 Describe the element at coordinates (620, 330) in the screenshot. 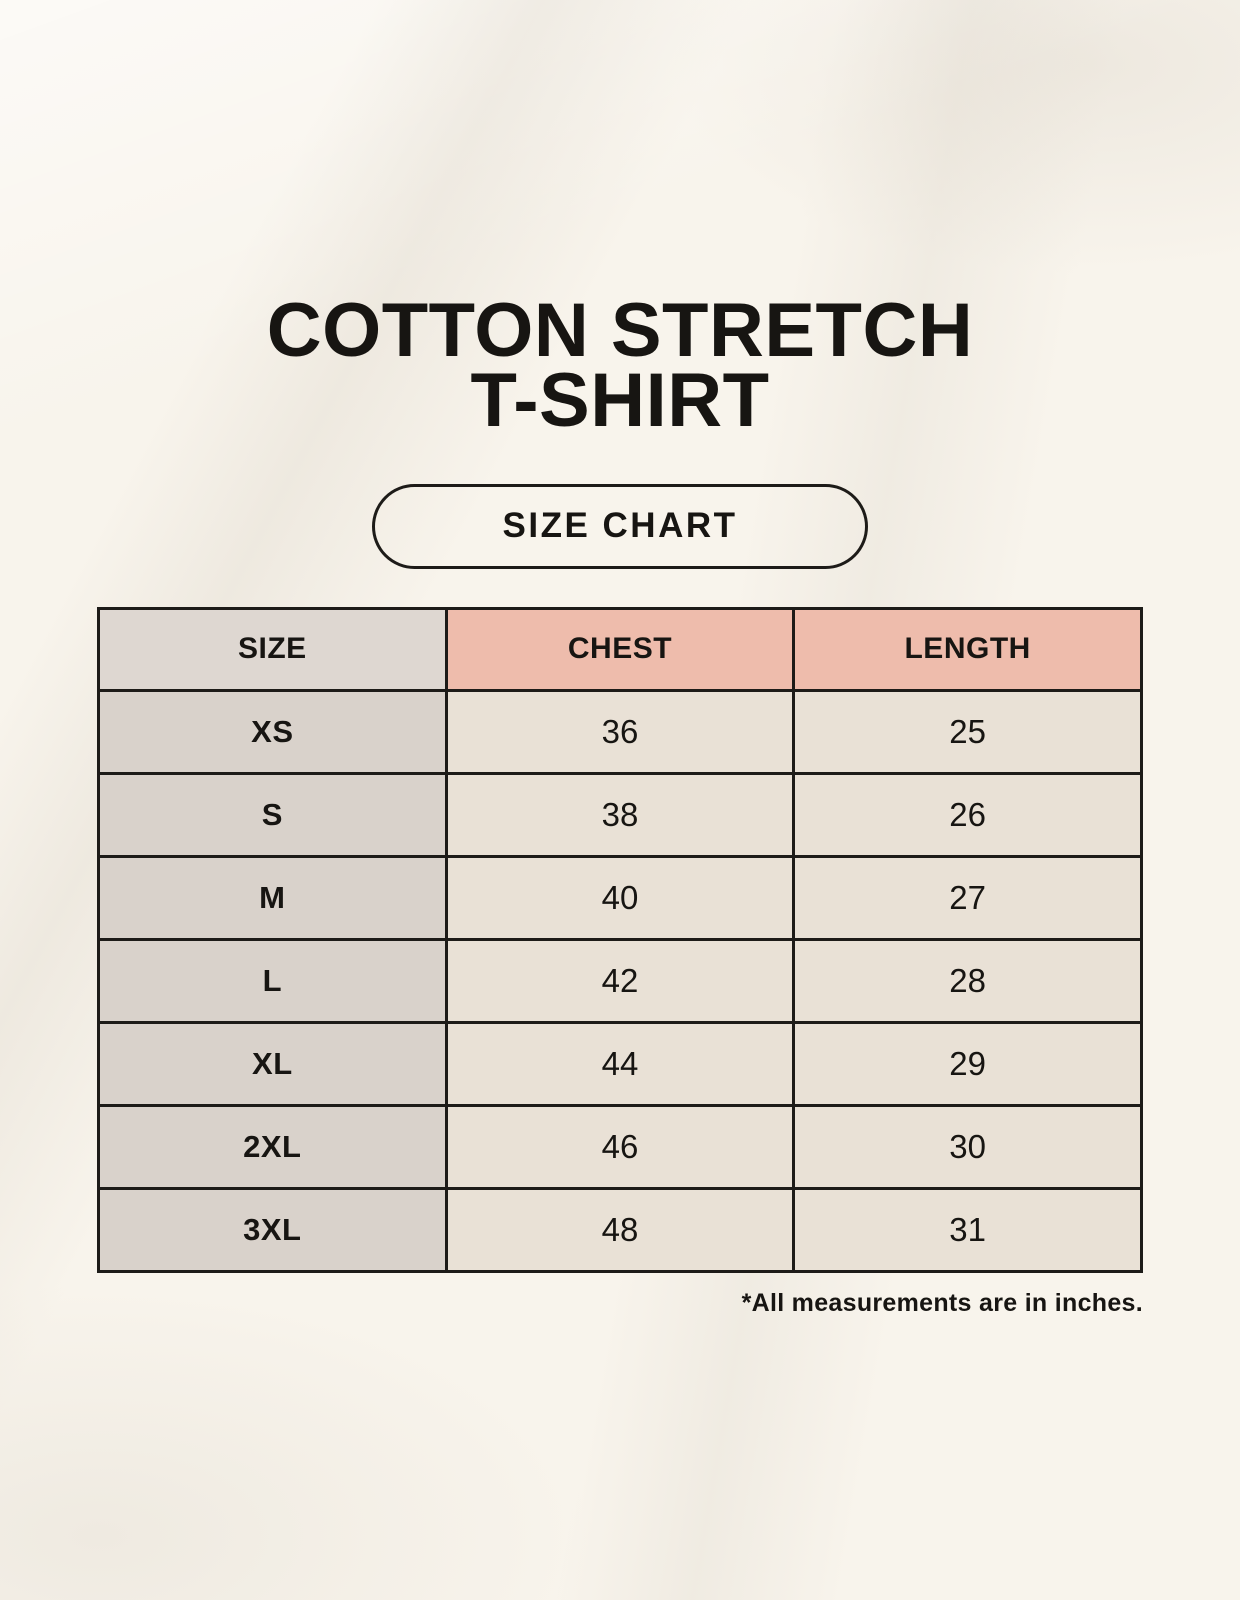

I see `title-line-1: COTTON STRETCH` at that location.